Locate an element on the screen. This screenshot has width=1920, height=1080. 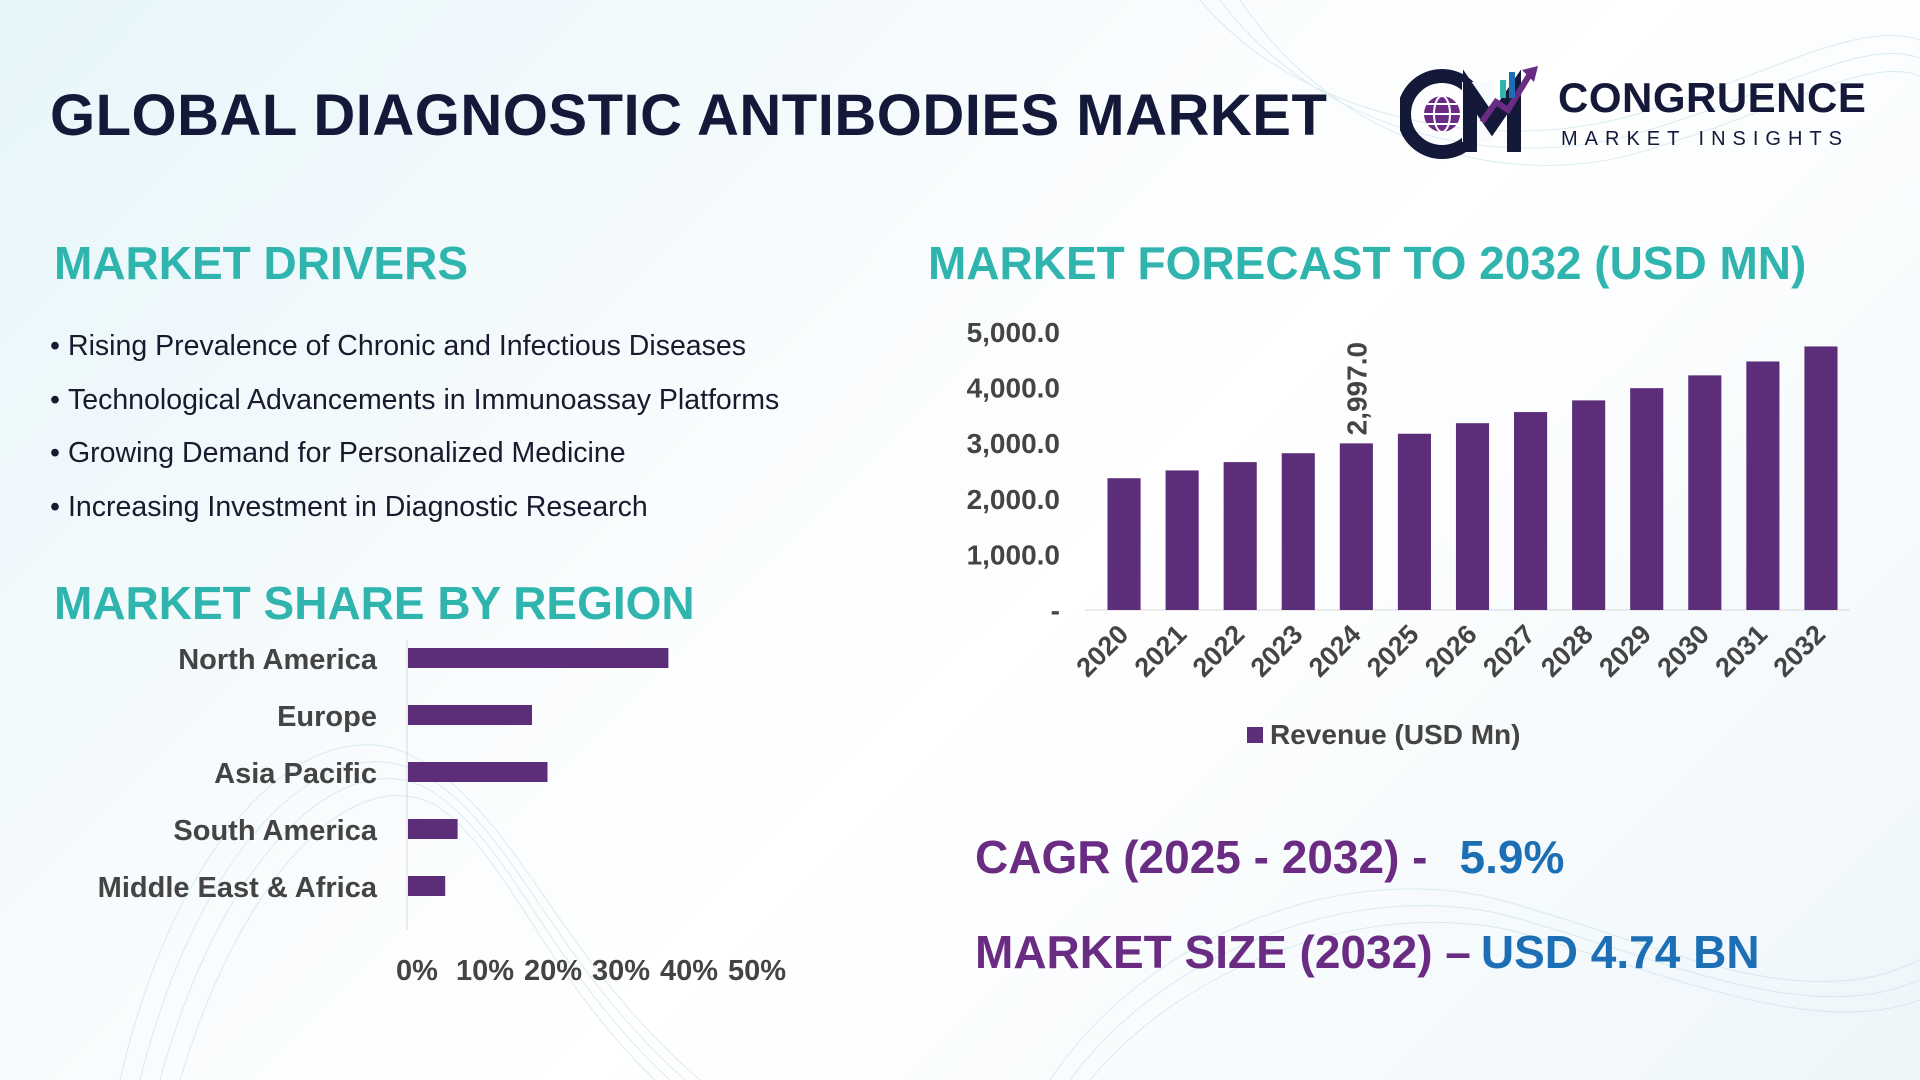
x-tick-label: 2032 is located at coordinates (1800, 651).